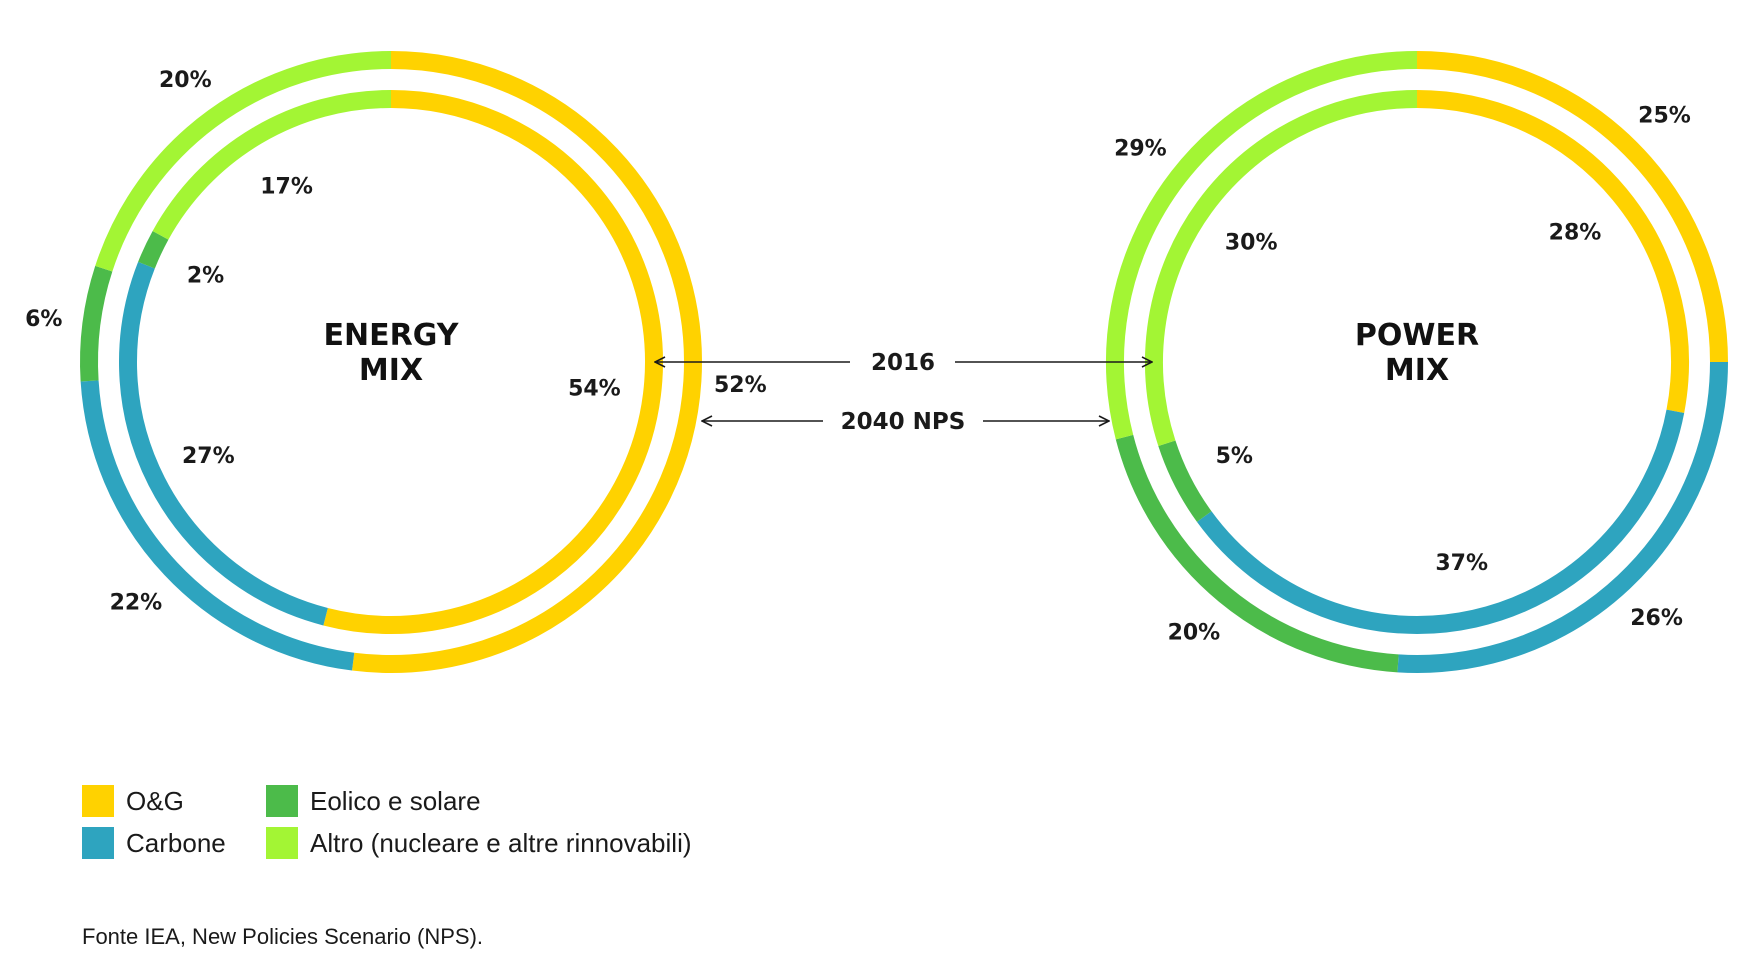 The width and height of the screenshot is (1755, 973). I want to click on energy-mix-outer-label-altro-nucleare-e-altre-rinnovabili: 20%, so click(185, 80).